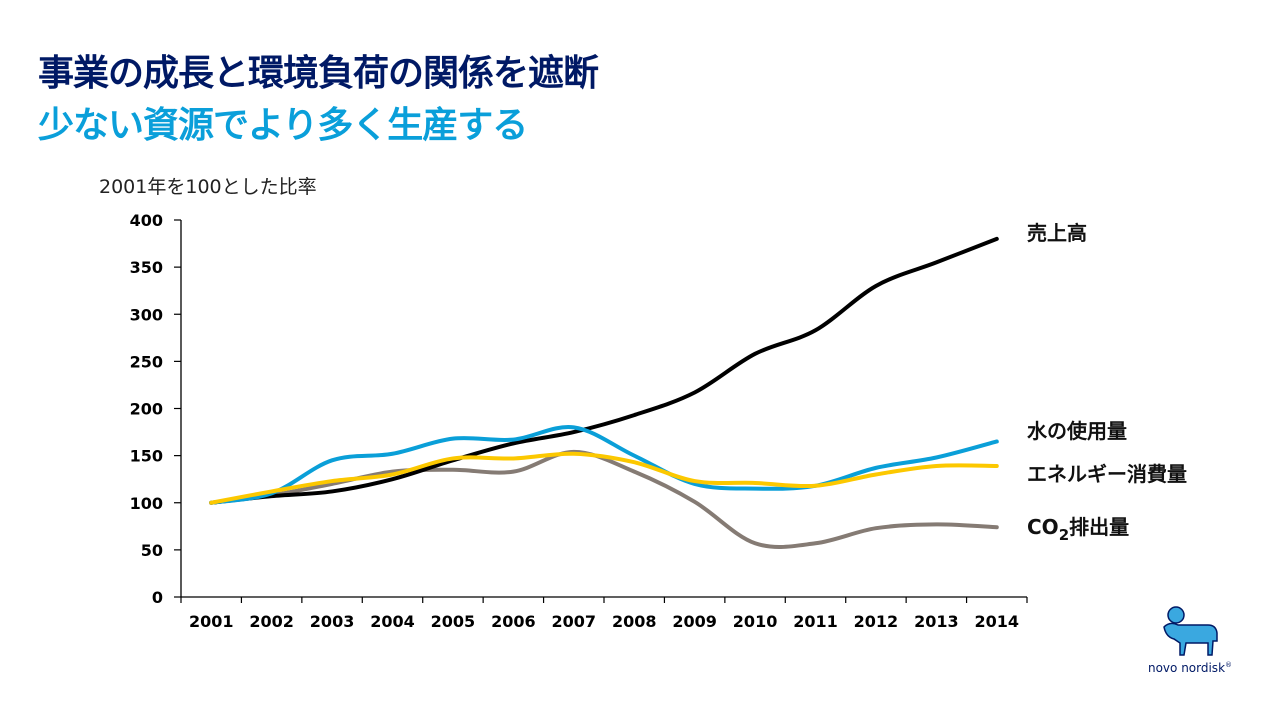 The image size is (1273, 705). Describe the element at coordinates (694, 621) in the screenshot. I see `x-tick-label: 2009` at that location.